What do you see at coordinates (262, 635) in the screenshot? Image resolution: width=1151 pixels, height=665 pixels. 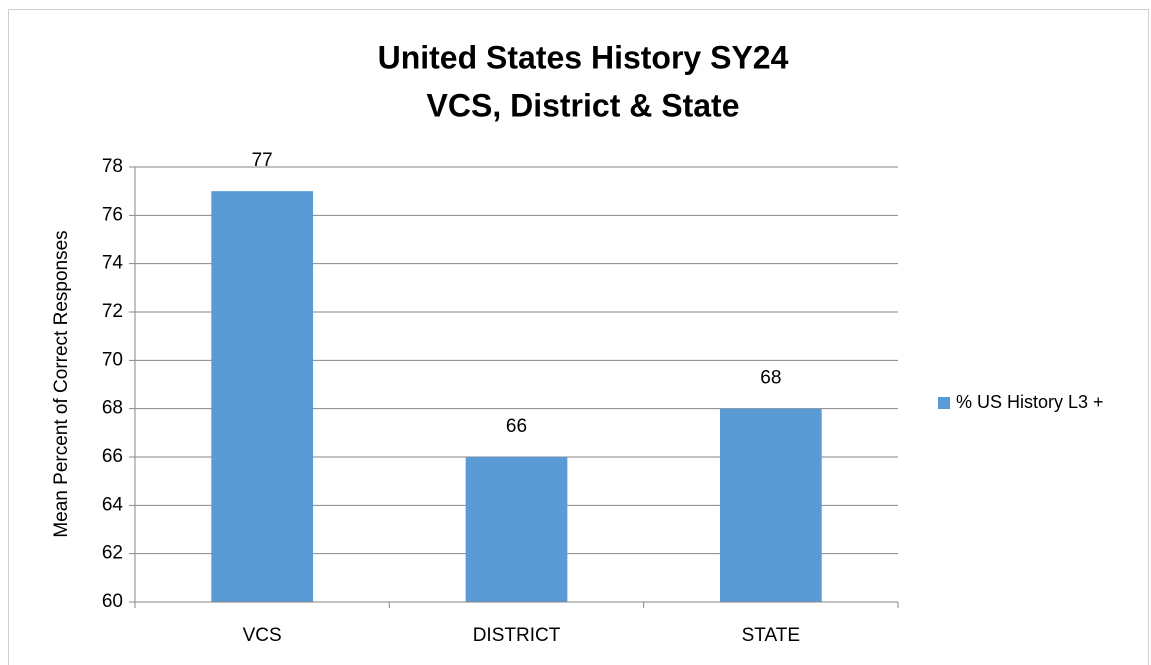 I see `x-tick-label: VCS` at bounding box center [262, 635].